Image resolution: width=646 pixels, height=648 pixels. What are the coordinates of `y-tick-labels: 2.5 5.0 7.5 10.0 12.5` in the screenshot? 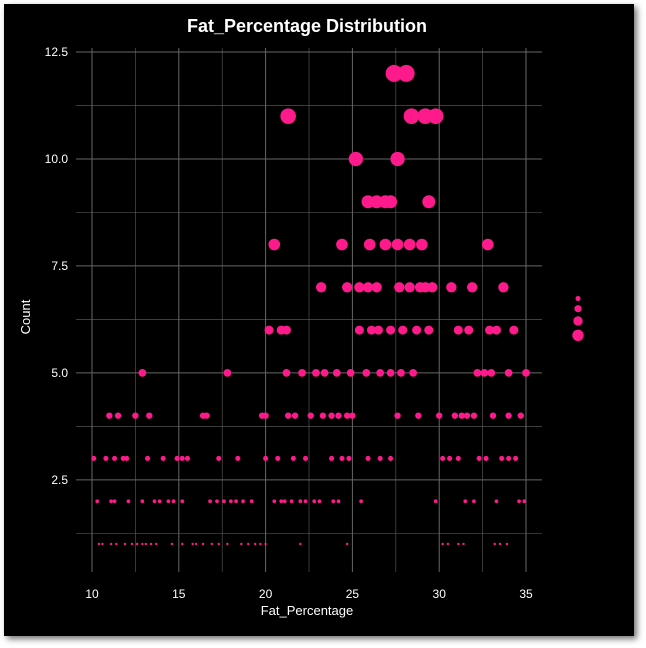 It's located at (57, 266).